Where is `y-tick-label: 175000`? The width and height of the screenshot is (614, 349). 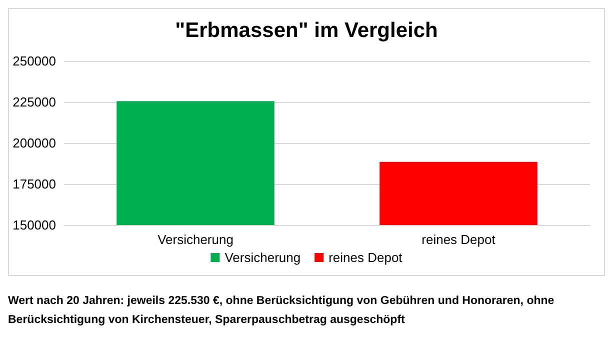
y-tick-label: 175000 is located at coordinates (34, 184).